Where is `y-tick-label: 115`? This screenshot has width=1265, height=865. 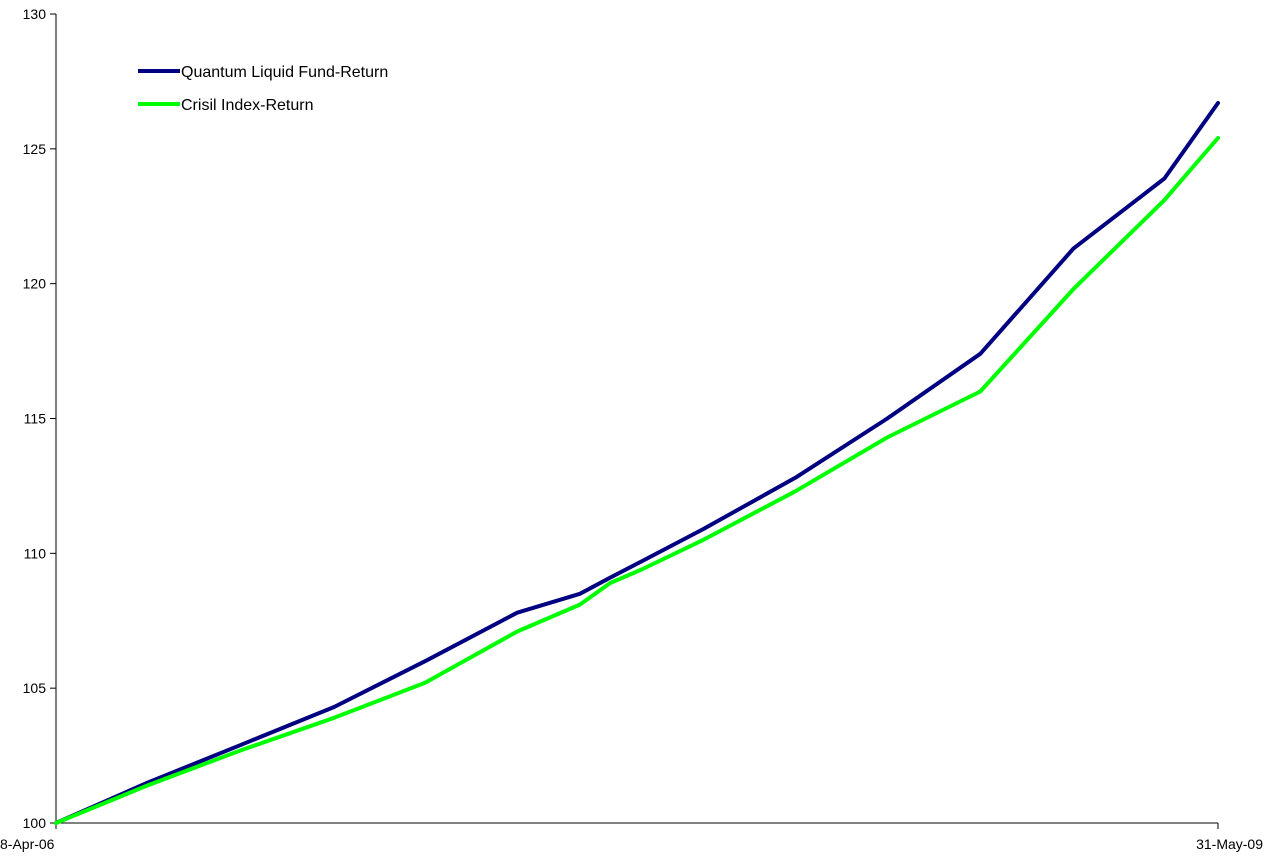 y-tick-label: 115 is located at coordinates (35, 419).